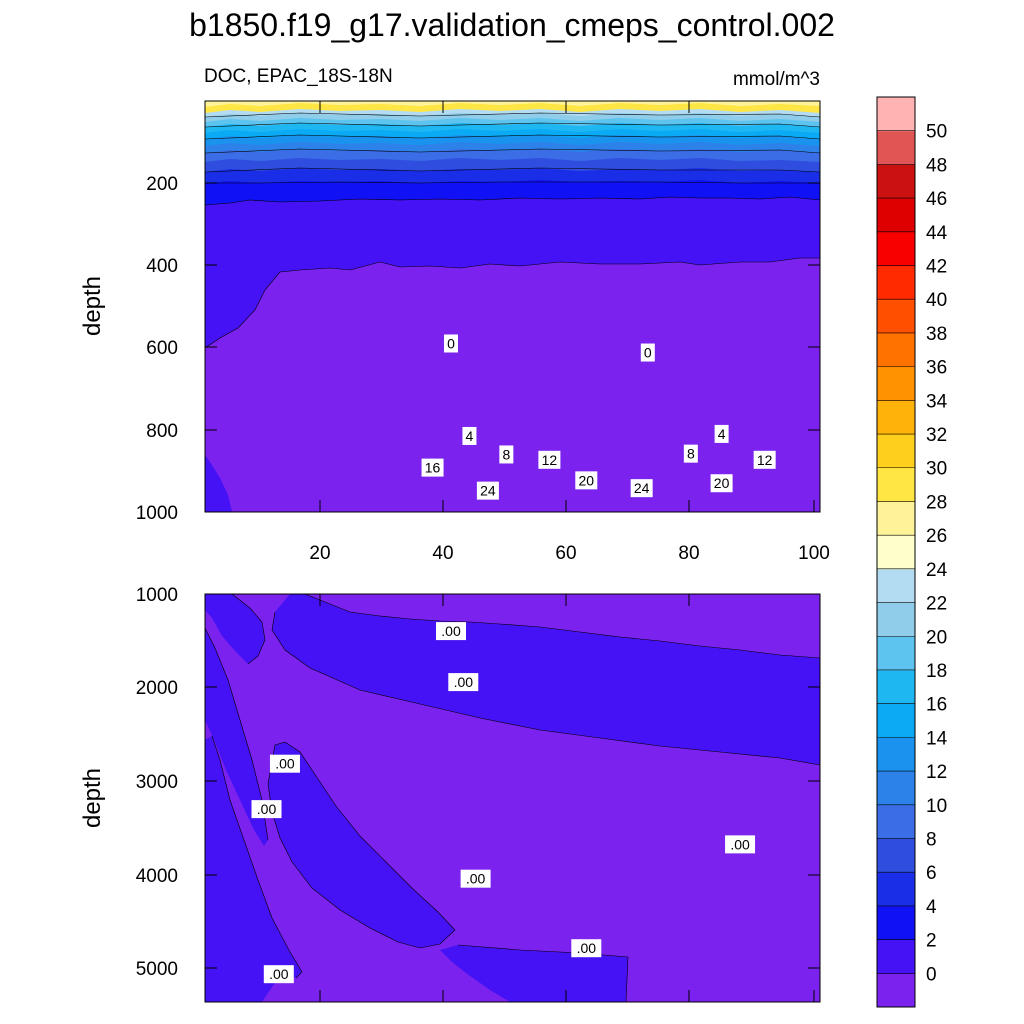  What do you see at coordinates (936, 469) in the screenshot?
I see `colorbar-tick-label: 30` at bounding box center [936, 469].